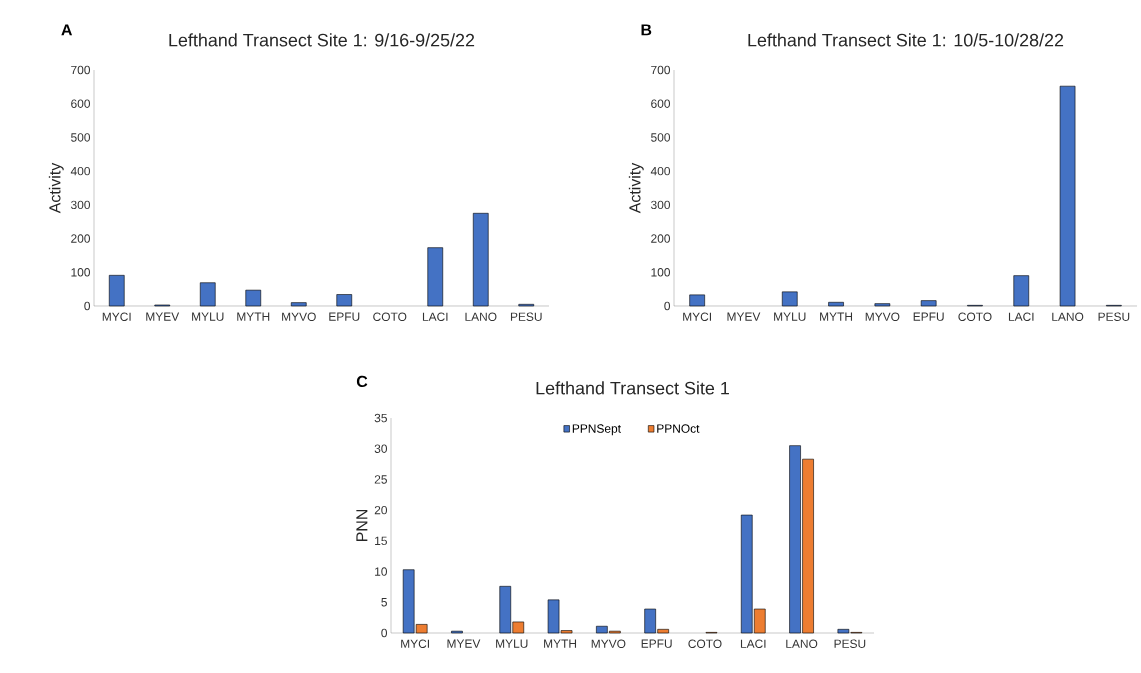  What do you see at coordinates (384, 602) in the screenshot?
I see `y-tick-label: 5` at bounding box center [384, 602].